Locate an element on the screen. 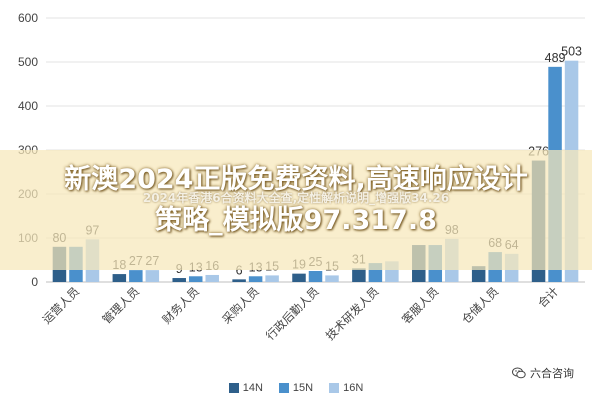 Image resolution: width=592 pixels, height=400 pixels. data-label: 6 is located at coordinates (239, 270).